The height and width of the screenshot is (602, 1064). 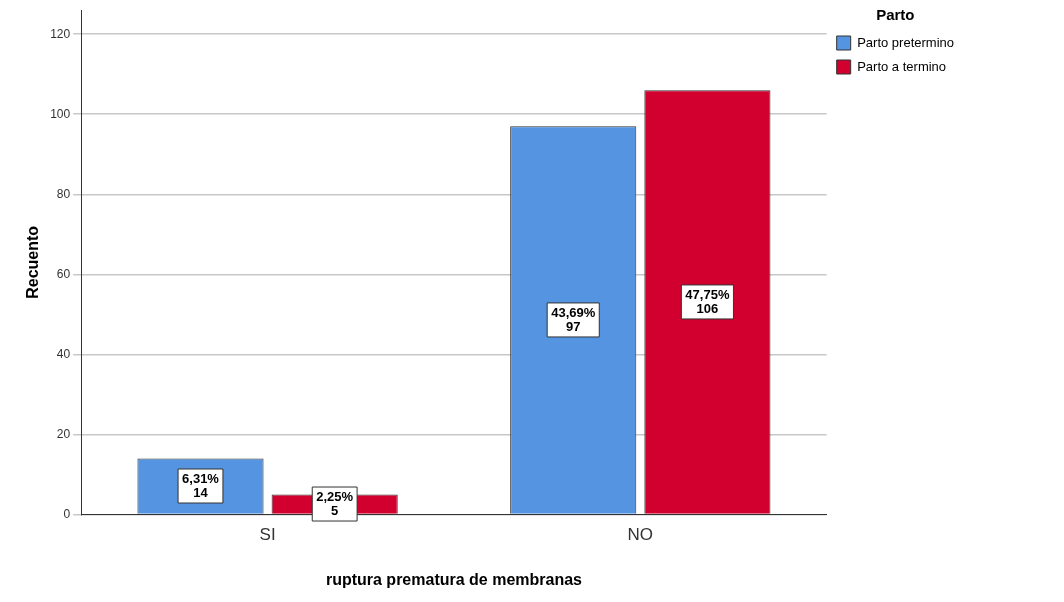 What do you see at coordinates (902, 66) in the screenshot?
I see `legend-label: Parto a termino` at bounding box center [902, 66].